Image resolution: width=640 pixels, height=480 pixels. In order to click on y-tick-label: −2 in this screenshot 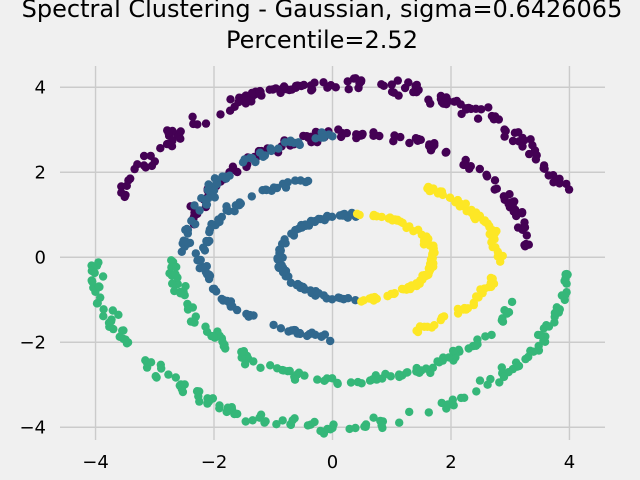, I will do `click(32, 342)`.